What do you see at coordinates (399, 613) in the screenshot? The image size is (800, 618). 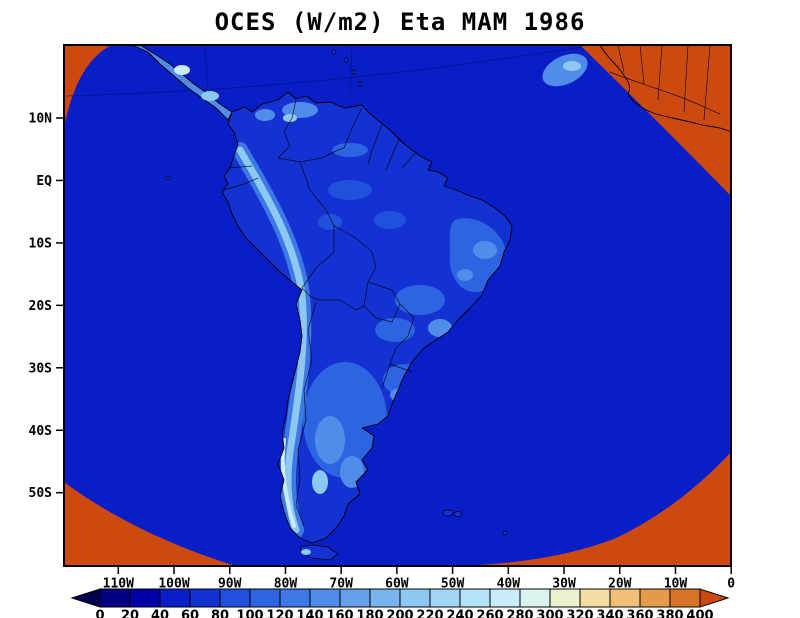 I see `colorbar-tick-label: 200` at bounding box center [399, 613].